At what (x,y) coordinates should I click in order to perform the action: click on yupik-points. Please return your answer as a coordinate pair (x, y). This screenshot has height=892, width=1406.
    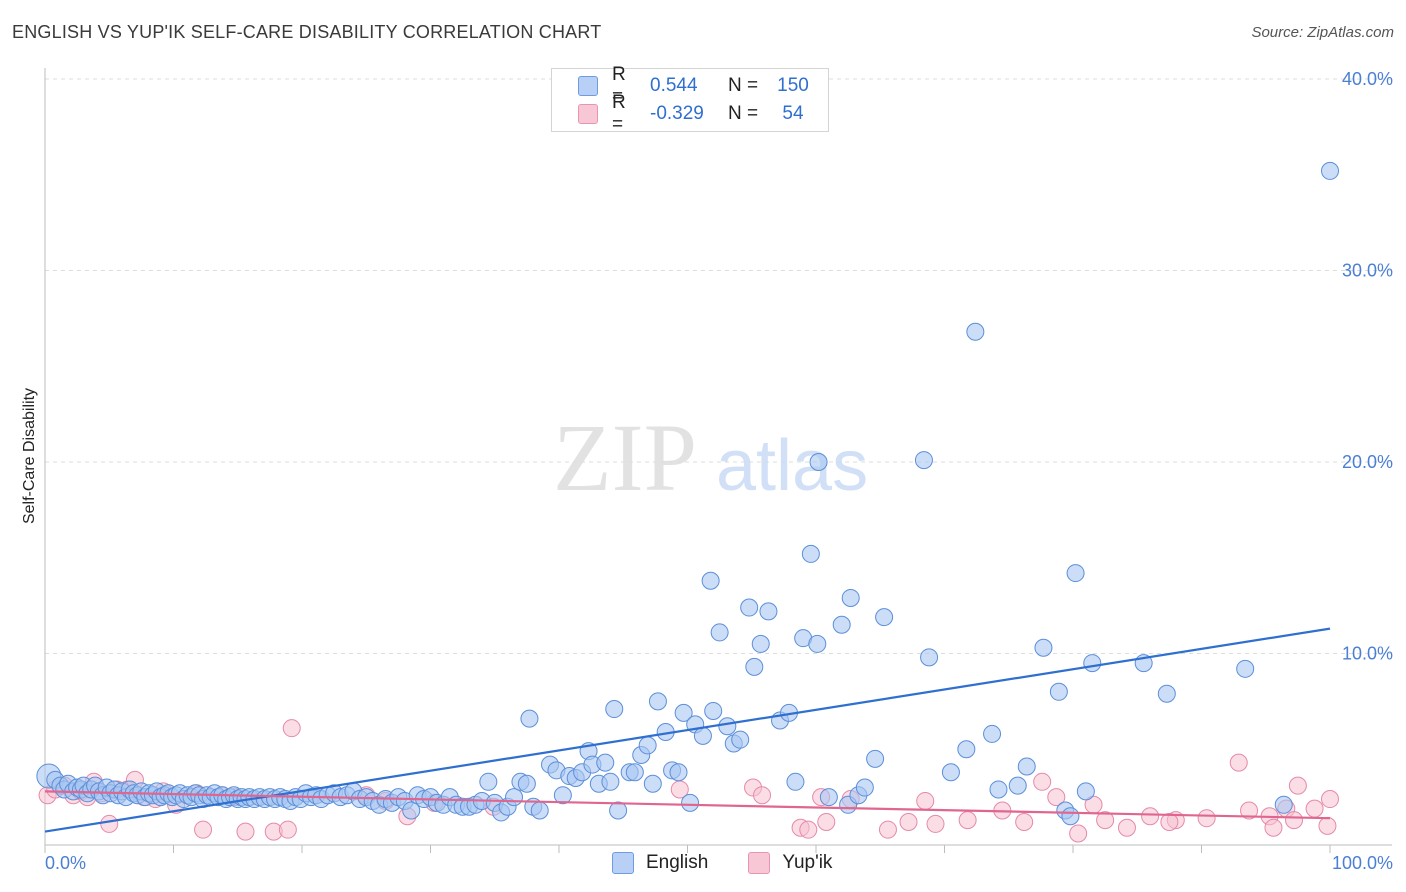
    Looking at the image, I should click on (688, 781).